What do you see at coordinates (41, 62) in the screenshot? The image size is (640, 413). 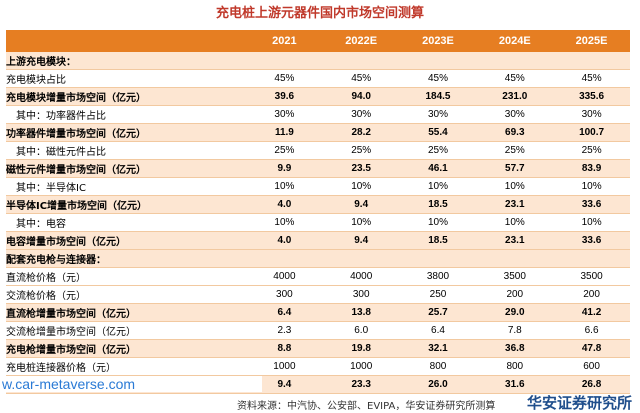 I see `row-label: 上游充电模块：` at bounding box center [41, 62].